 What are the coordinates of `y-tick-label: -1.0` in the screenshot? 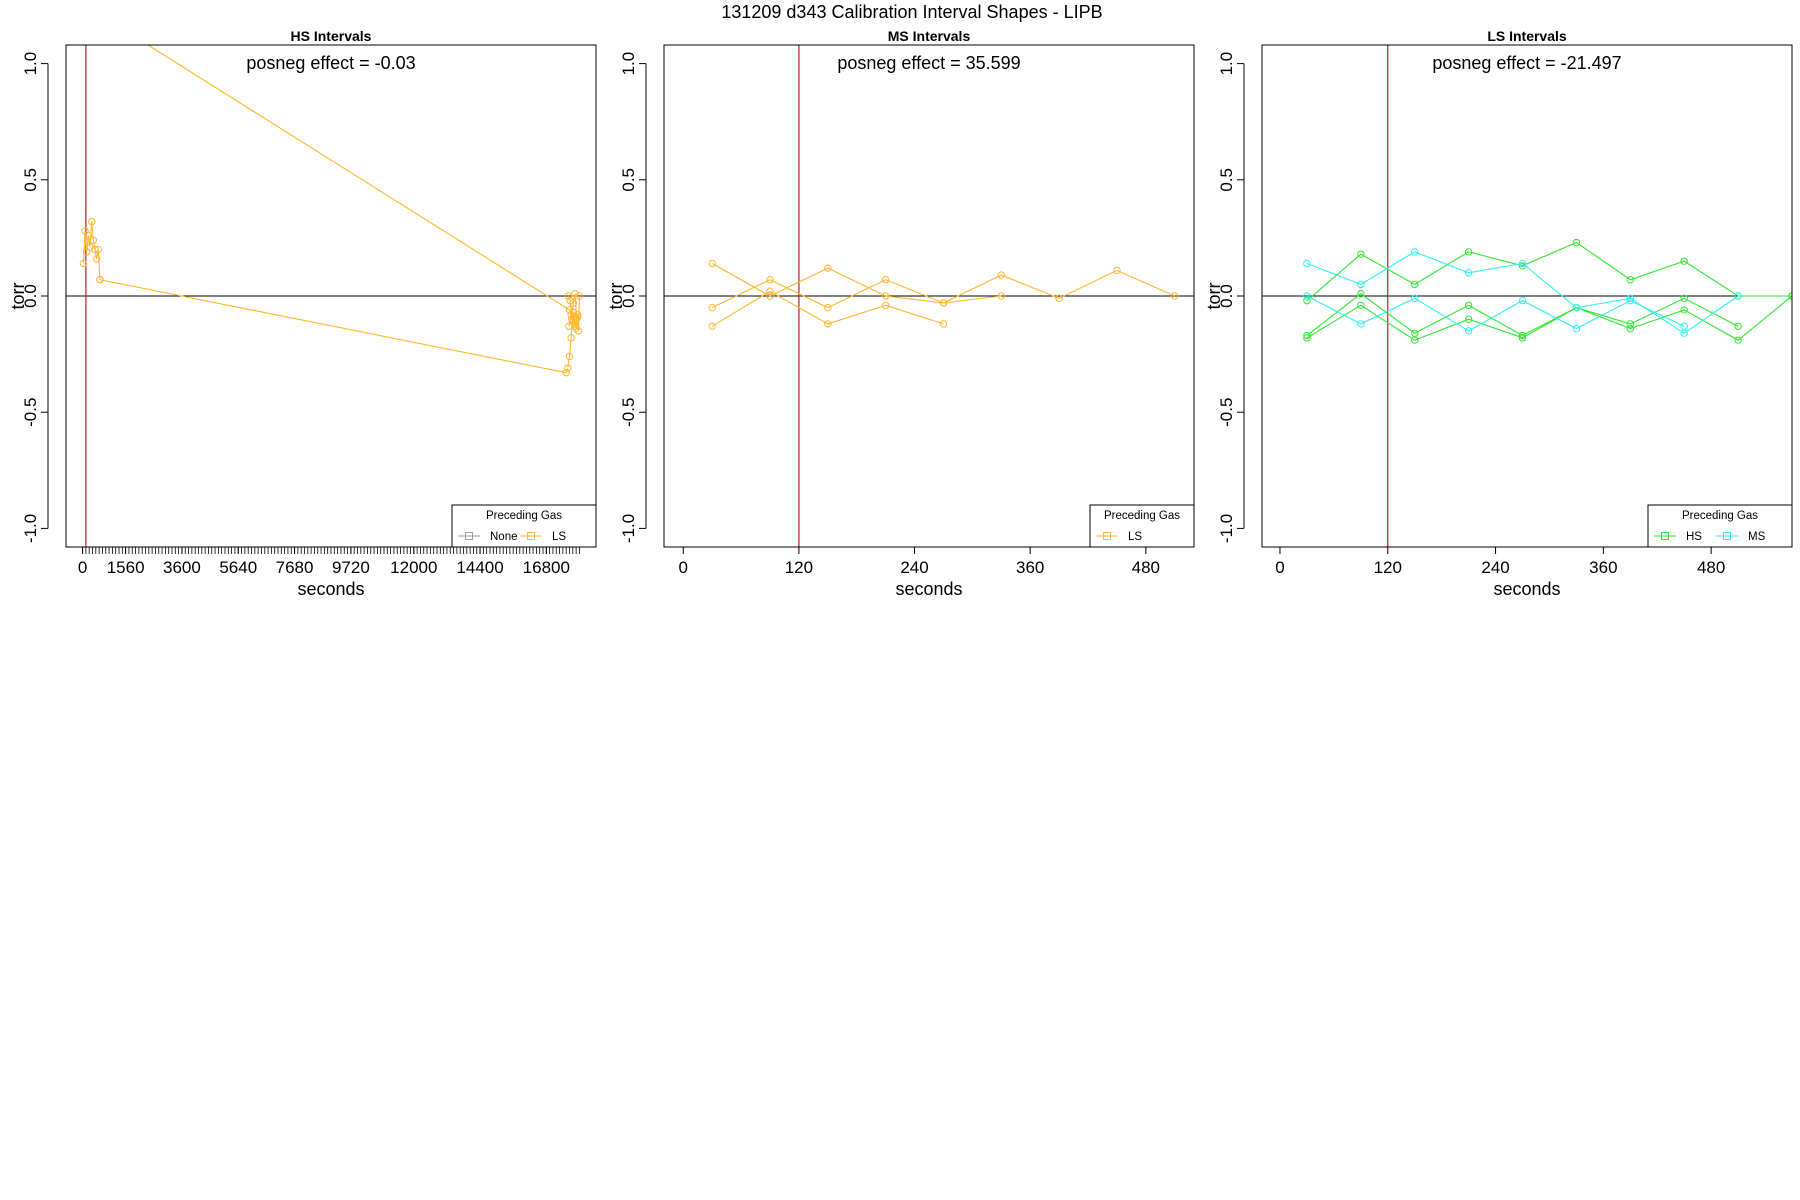 It's located at (1226, 528).